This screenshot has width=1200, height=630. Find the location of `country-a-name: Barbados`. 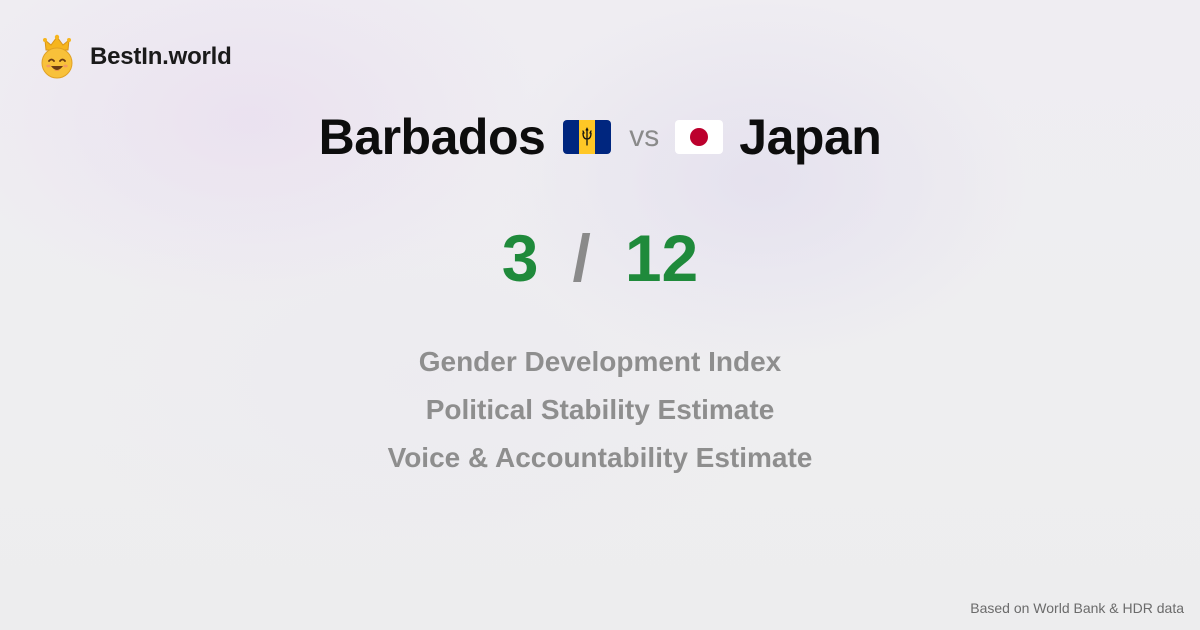

country-a-name: Barbados is located at coordinates (432, 137).